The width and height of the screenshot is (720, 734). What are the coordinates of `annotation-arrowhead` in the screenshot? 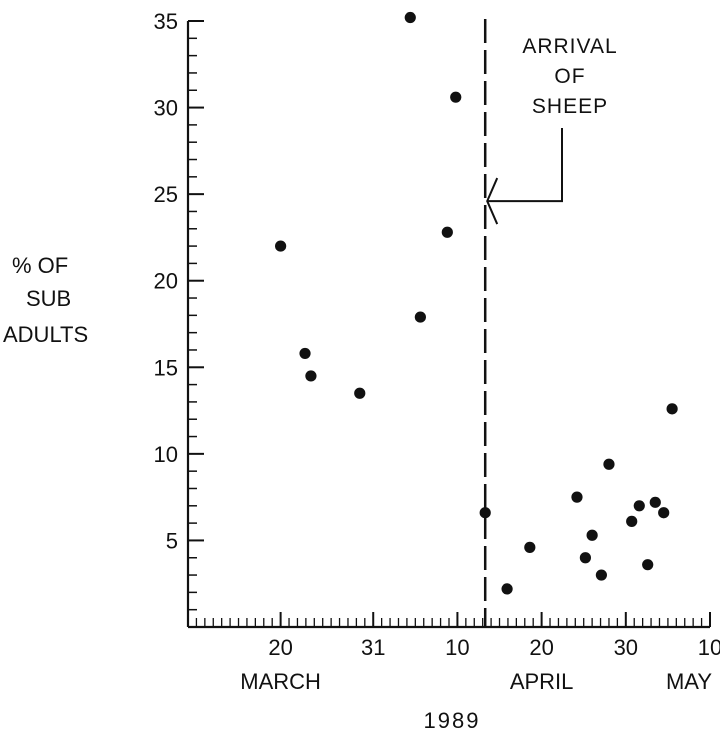 It's located at (492, 201).